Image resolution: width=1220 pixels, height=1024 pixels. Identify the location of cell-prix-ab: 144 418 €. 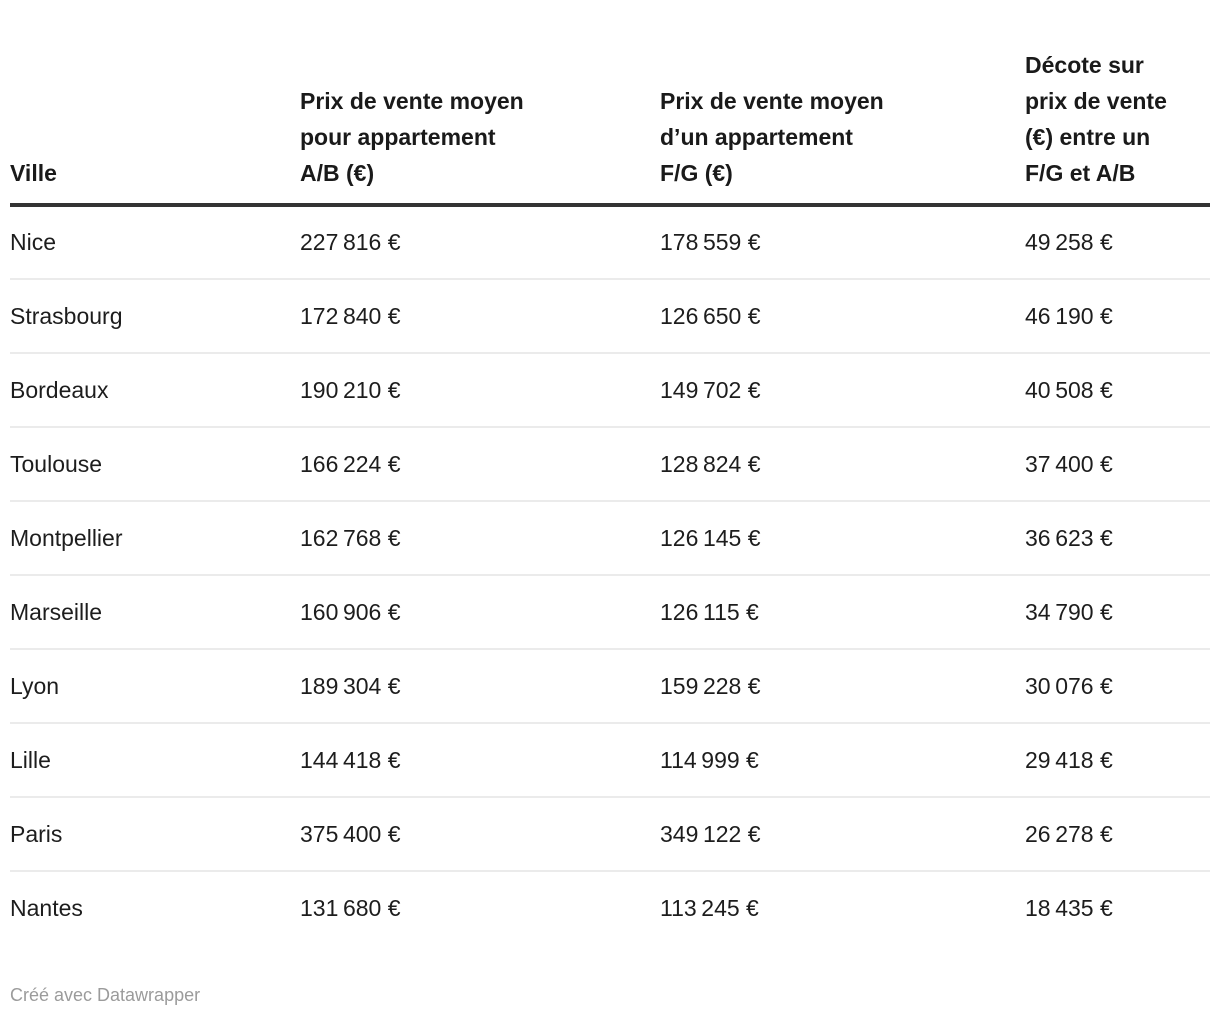
(480, 760).